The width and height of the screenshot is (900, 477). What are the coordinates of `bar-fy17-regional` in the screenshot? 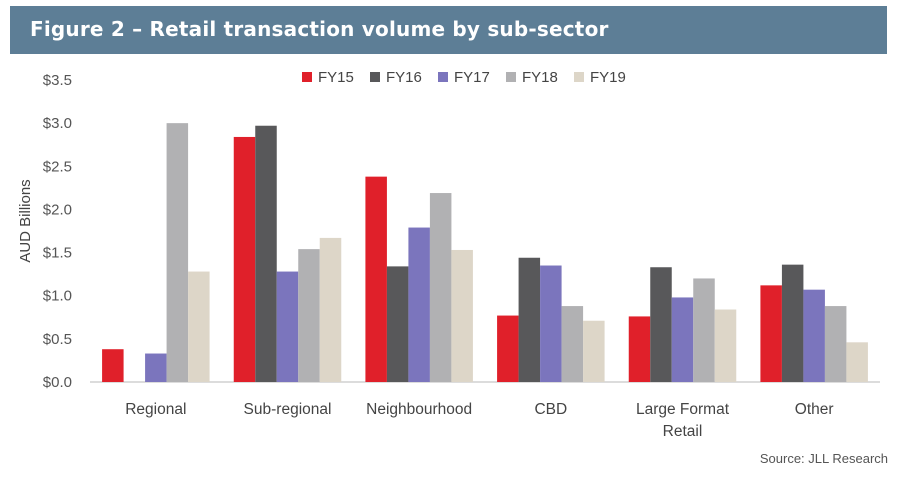 It's located at (156, 367).